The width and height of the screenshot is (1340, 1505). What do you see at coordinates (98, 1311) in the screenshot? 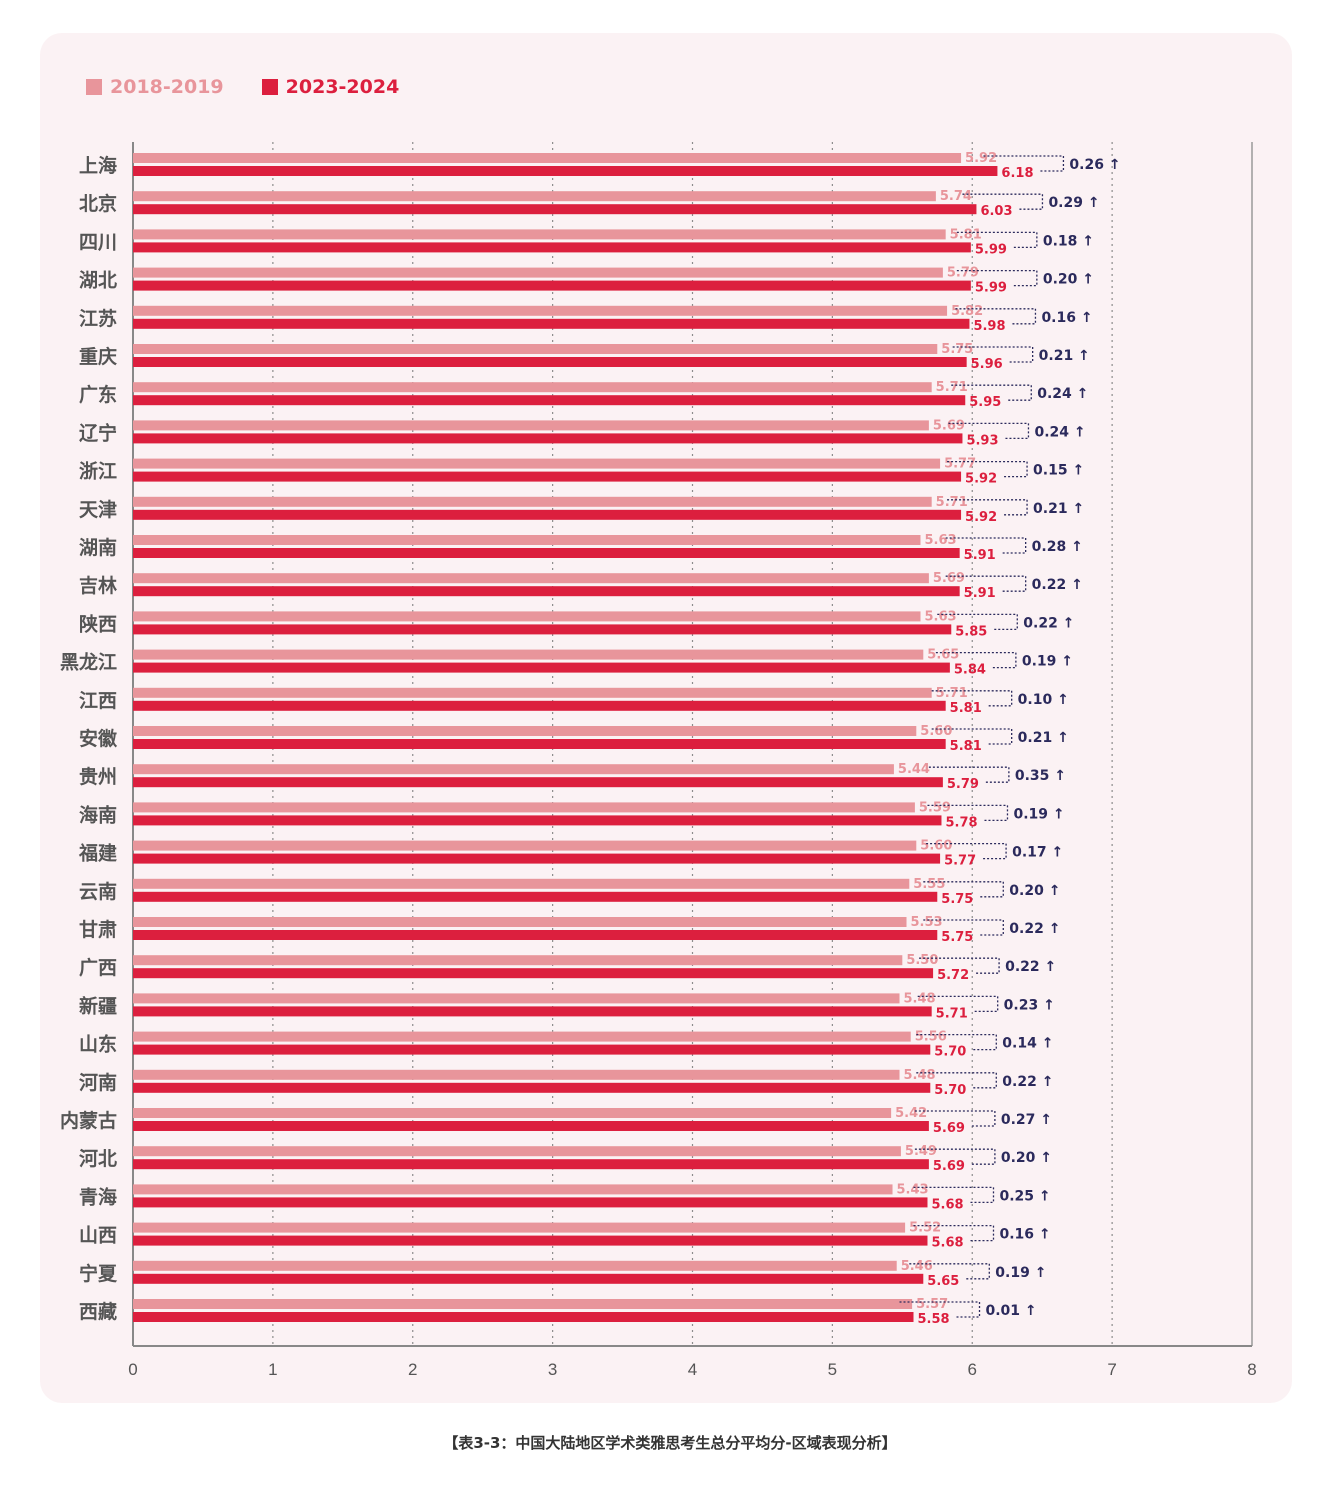
I see `category-label: 西藏` at bounding box center [98, 1311].